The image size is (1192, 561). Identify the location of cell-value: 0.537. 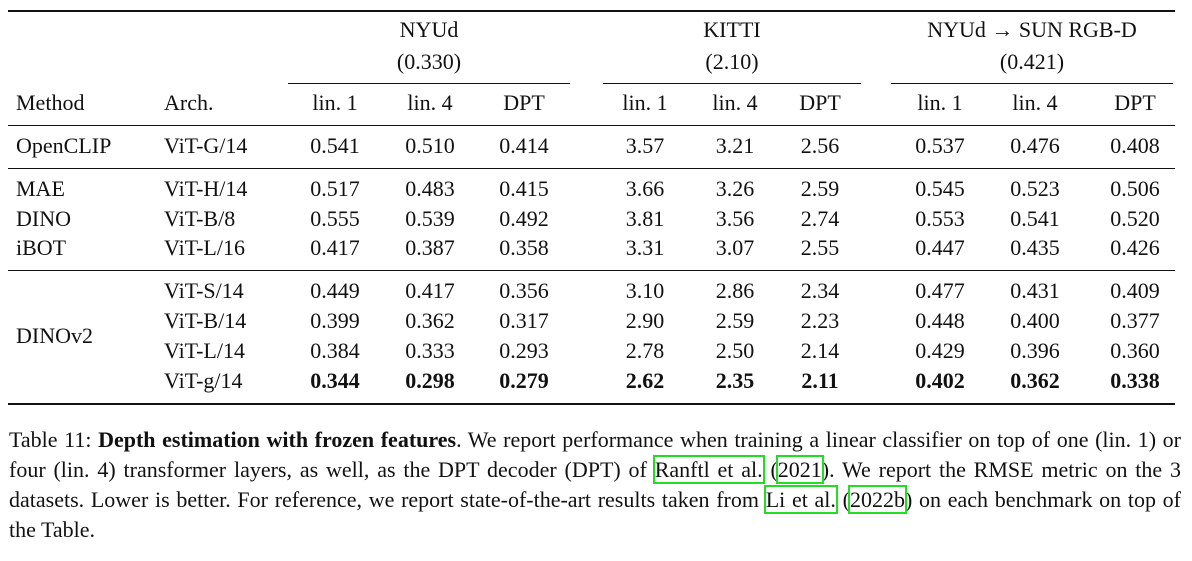
(940, 145).